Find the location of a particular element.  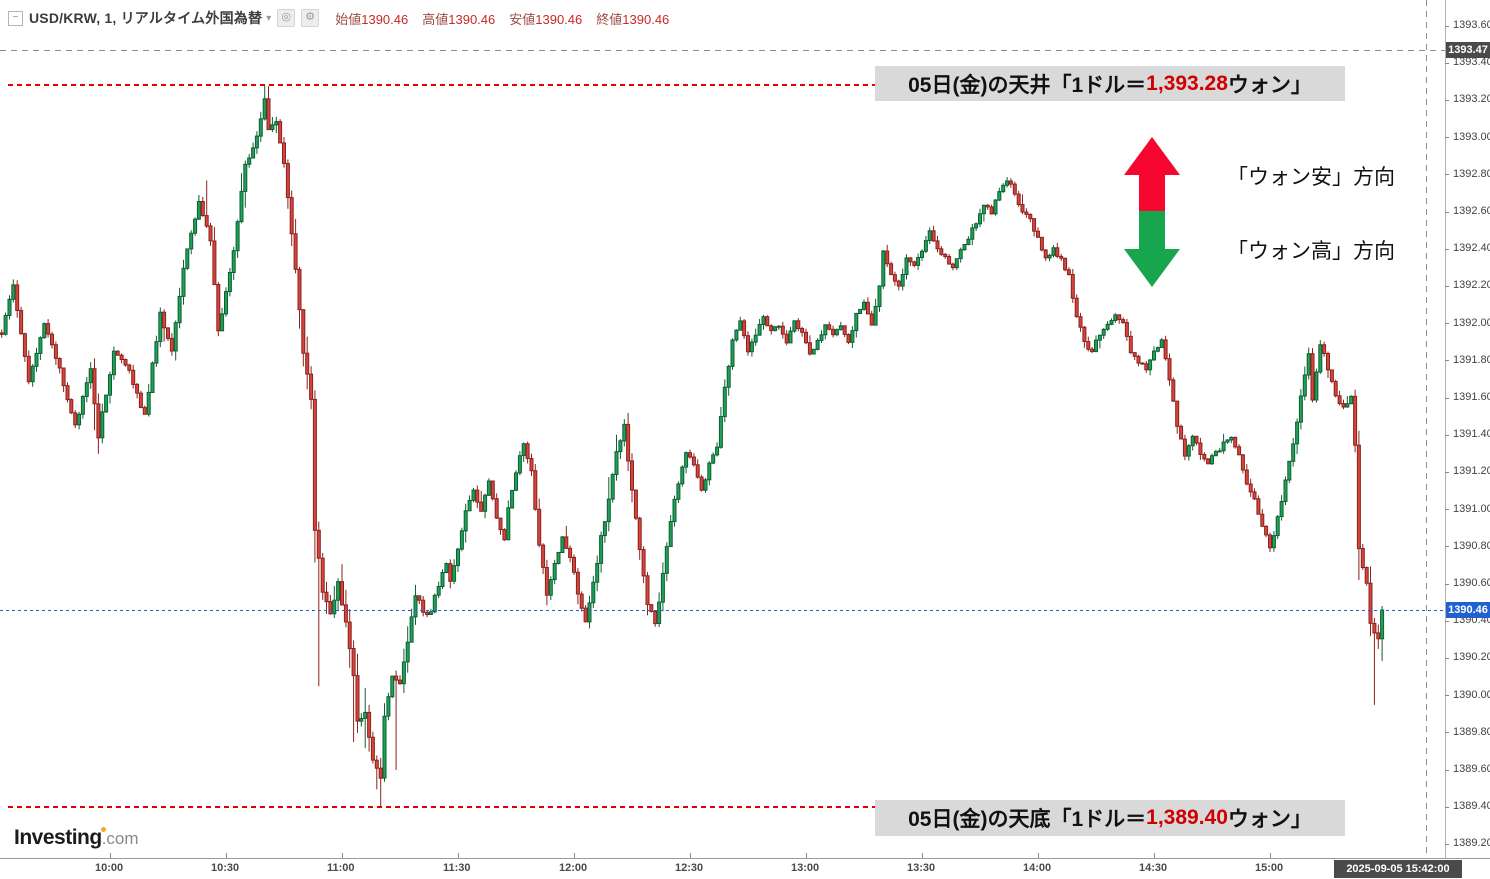

price-tick-label: 1390.60 is located at coordinates (1471, 583).